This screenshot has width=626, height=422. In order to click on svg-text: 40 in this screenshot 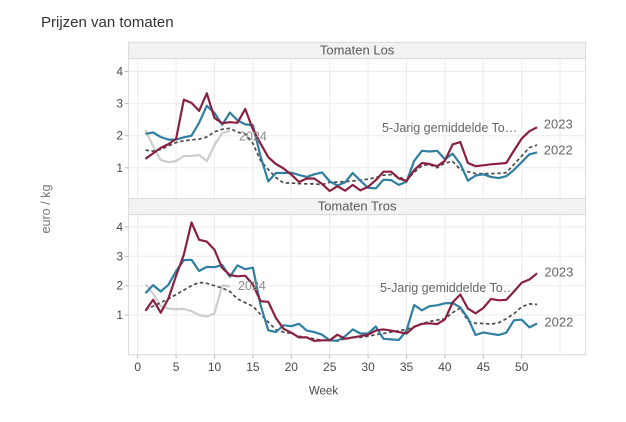, I will do `click(445, 367)`.